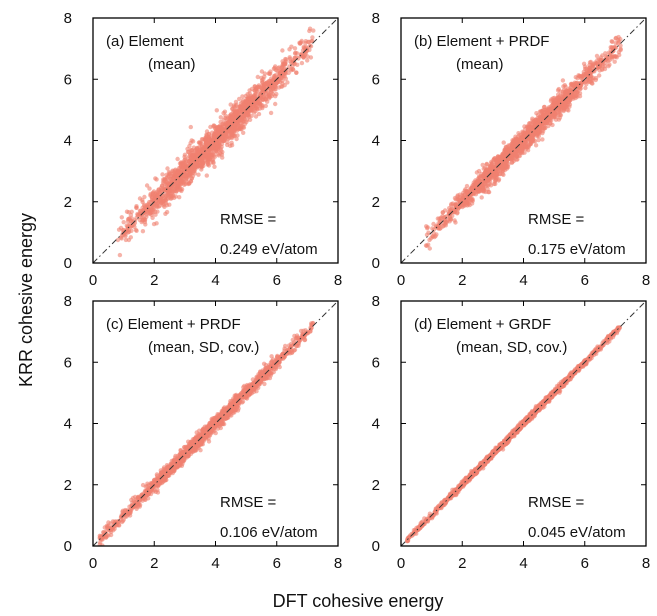 The height and width of the screenshot is (616, 657). I want to click on x-tick-label: 0, so click(401, 280).